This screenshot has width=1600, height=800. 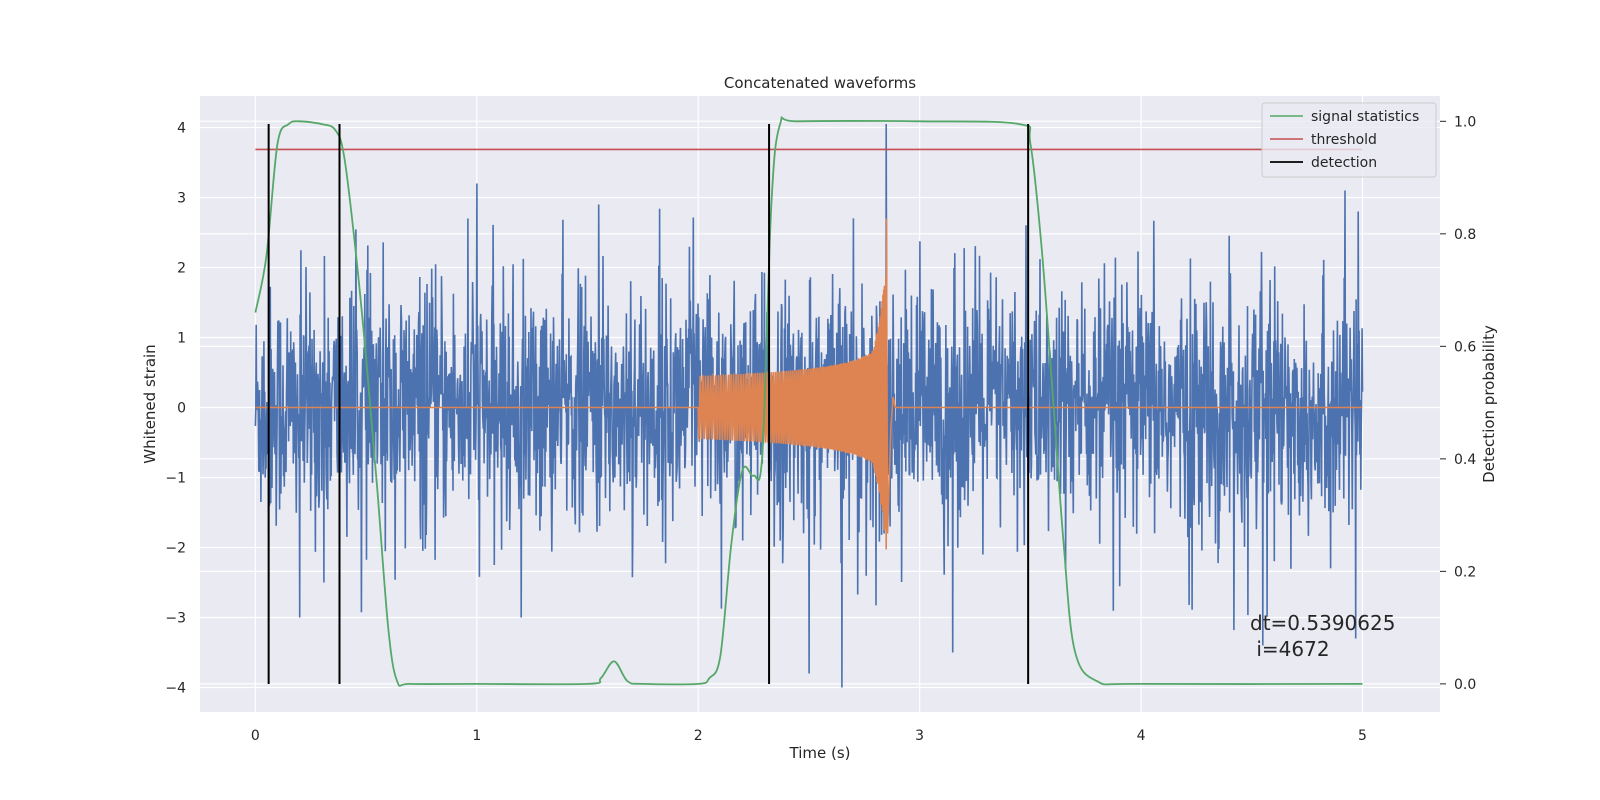 I want to click on y-tick-label: 3, so click(x=181, y=199).